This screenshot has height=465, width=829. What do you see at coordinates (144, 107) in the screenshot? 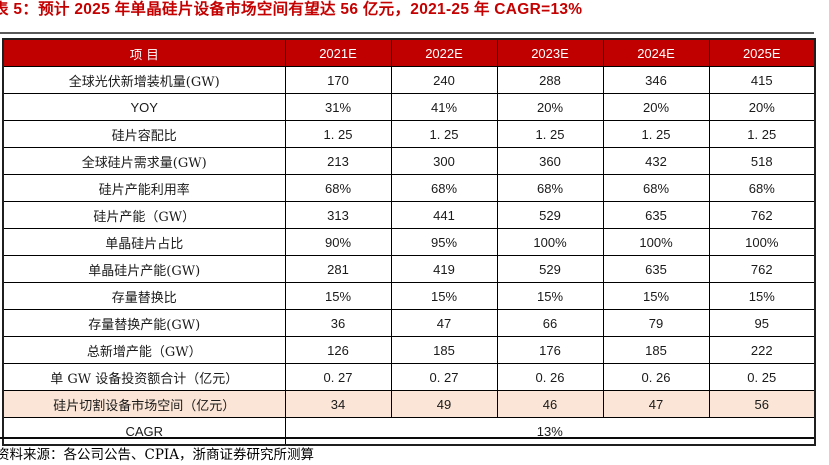
I see `row-label: YOY` at bounding box center [144, 107].